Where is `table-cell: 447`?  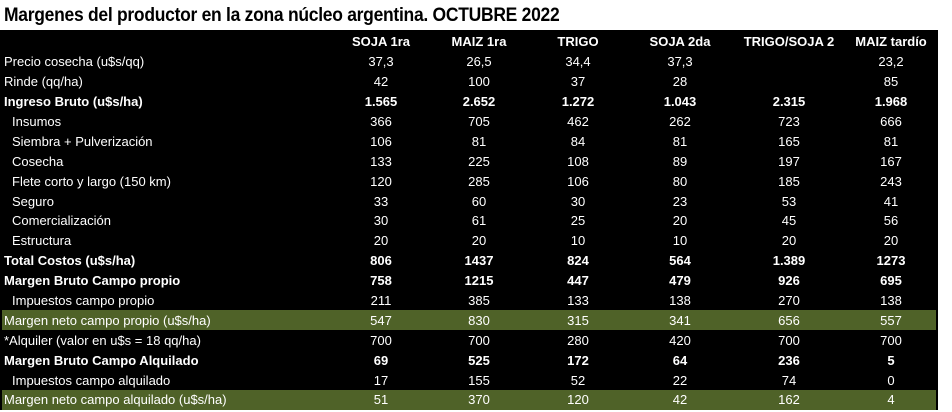
table-cell: 447 is located at coordinates (578, 281).